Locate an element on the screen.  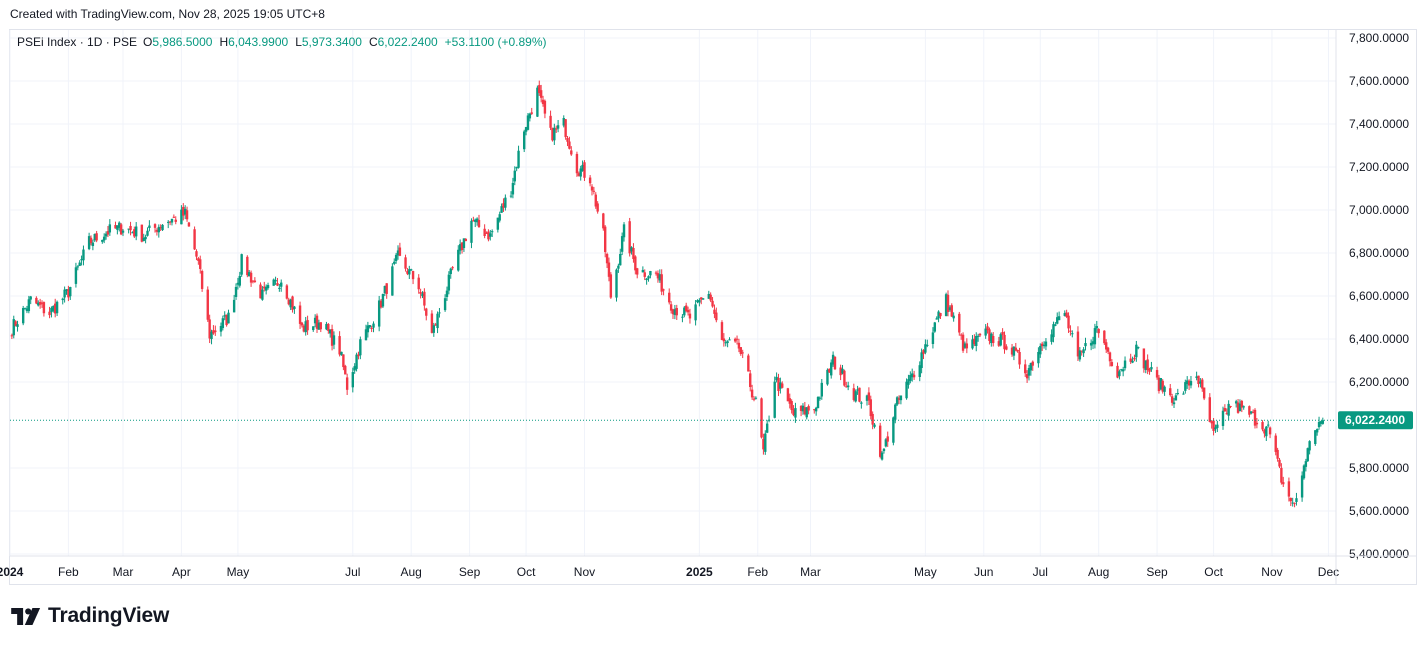
y-tick-label: 7,600.0000 is located at coordinates (1379, 81).